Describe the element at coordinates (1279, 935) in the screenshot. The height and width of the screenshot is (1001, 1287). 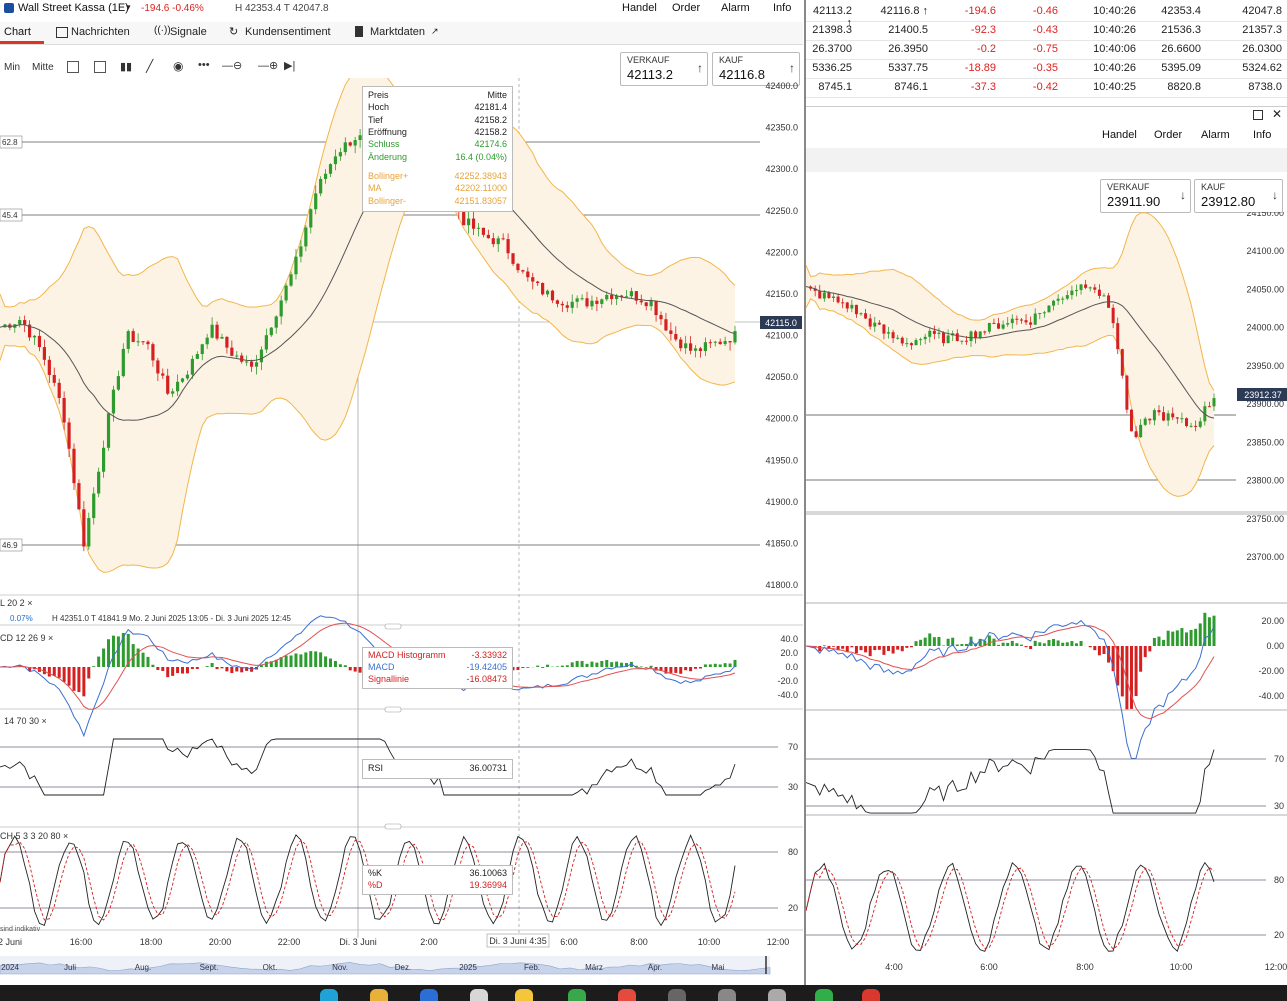
I see `right-stoch-axis-label: 20` at that location.